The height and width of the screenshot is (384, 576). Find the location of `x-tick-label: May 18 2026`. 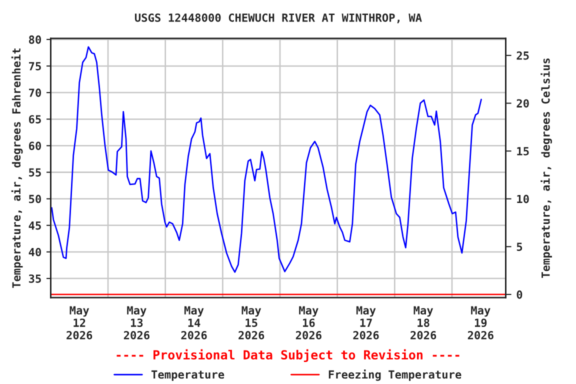

x-tick-label: May 18 2026 is located at coordinates (423, 323).